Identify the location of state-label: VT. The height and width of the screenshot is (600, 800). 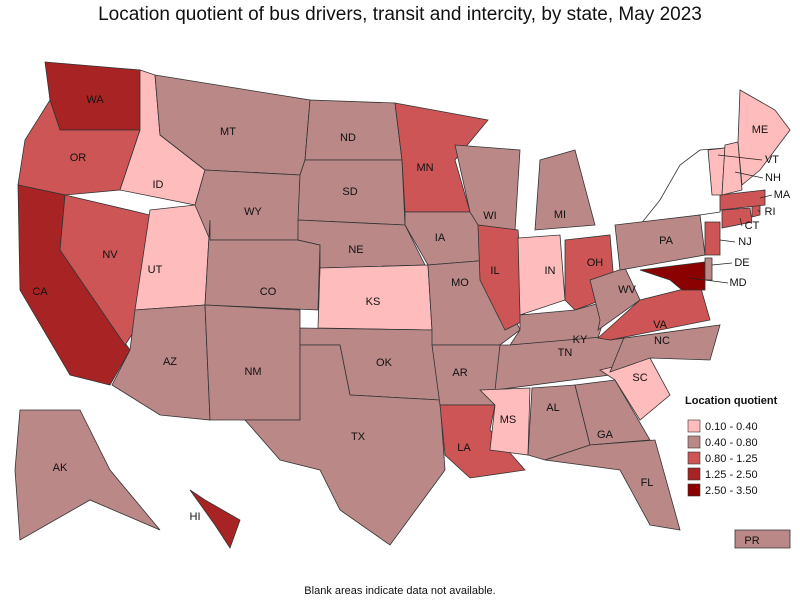
(772, 160).